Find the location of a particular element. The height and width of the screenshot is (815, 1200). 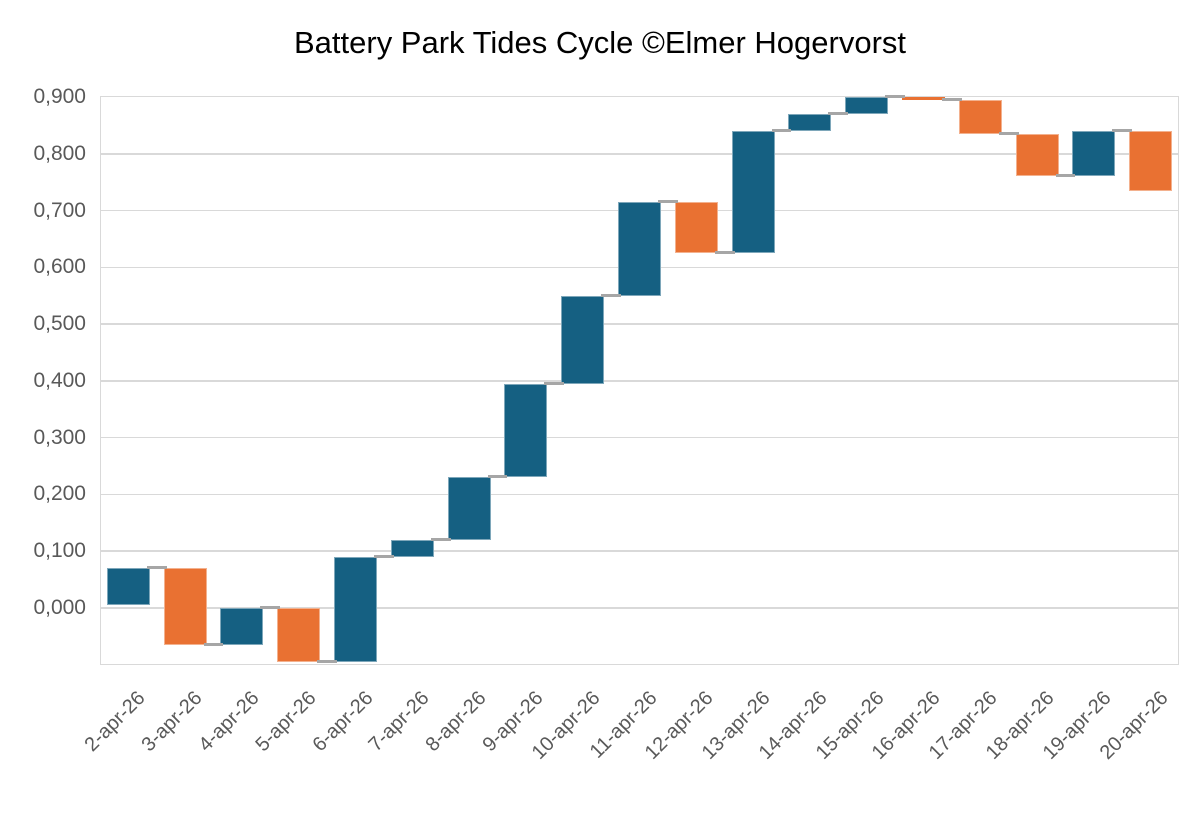

y-axis-label: 0,900 is located at coordinates (59, 96).